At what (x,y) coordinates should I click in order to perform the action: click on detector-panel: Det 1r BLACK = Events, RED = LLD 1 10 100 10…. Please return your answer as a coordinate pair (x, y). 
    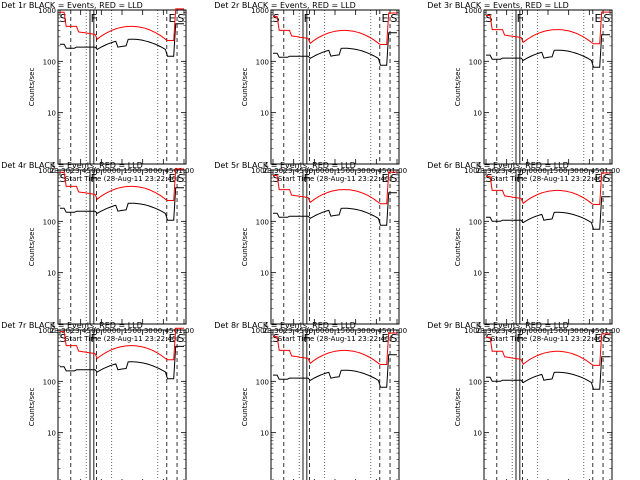
    Looking at the image, I should click on (97, 92).